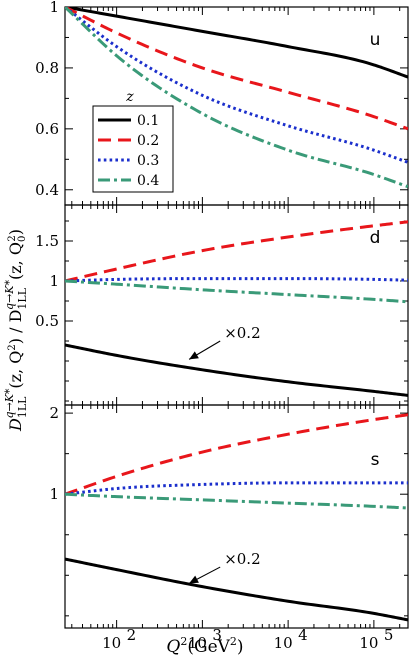 This screenshot has width=415, height=666. Describe the element at coordinates (16, 330) in the screenshot. I see `y-axis-label: D1LLq→K*(z, Q2) / D1LLq→K*(z, Q02)` at that location.